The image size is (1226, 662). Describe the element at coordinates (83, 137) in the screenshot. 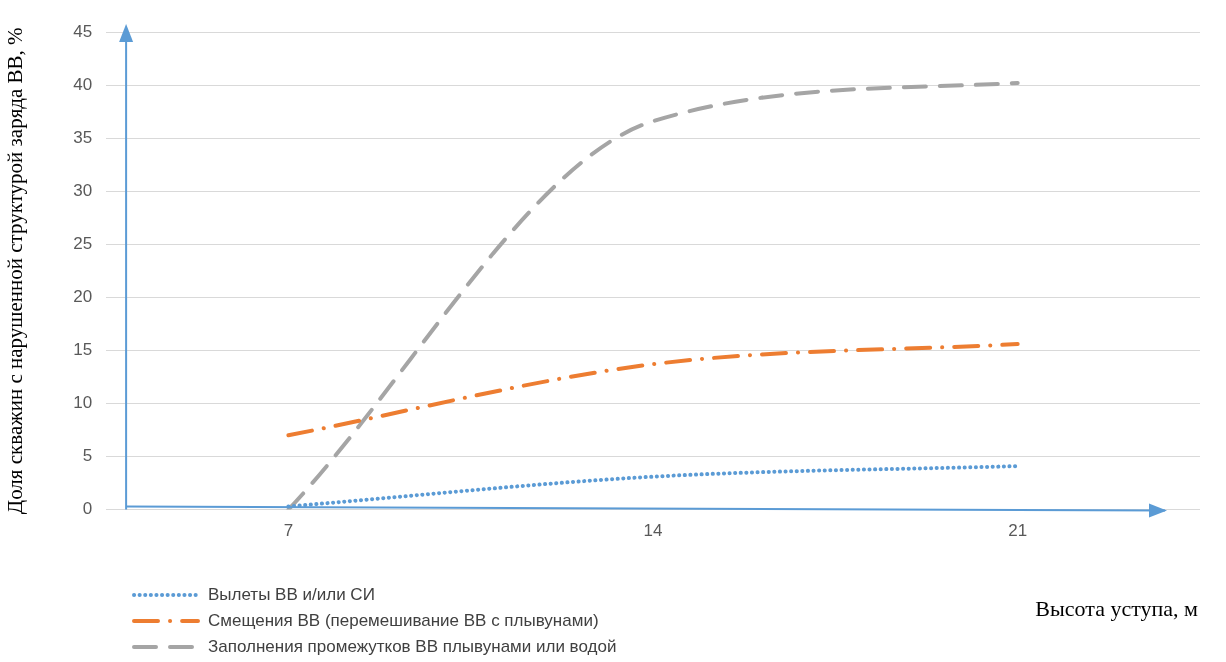

I see `y-tick-label: 35` at that location.